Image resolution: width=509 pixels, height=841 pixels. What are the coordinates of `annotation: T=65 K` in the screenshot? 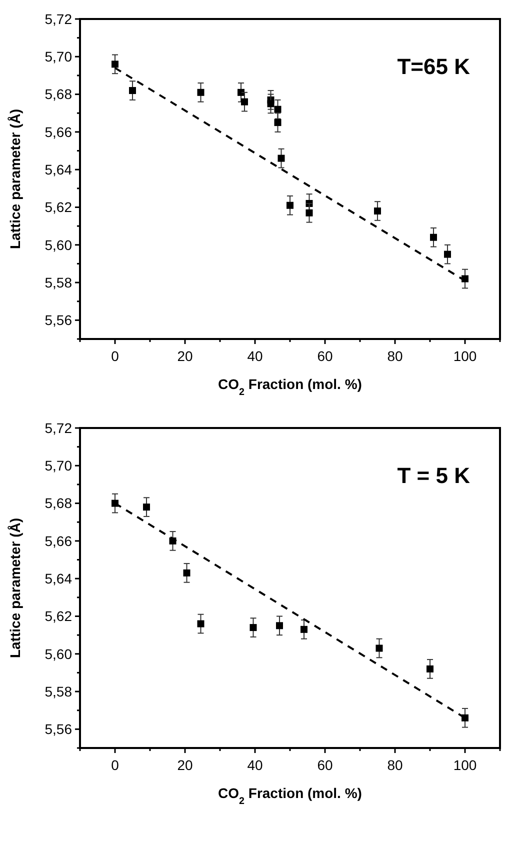 It's located at (433, 66).